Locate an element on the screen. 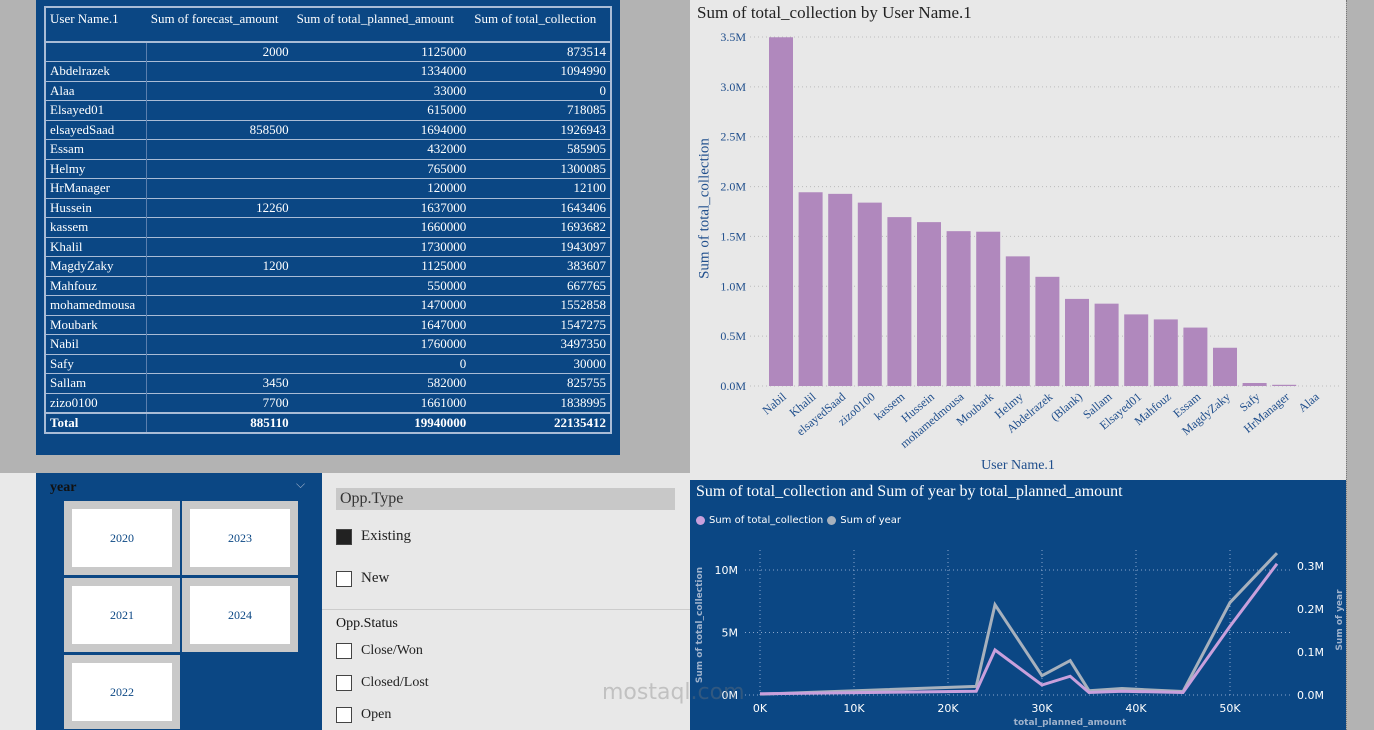  checkbox-checked is located at coordinates (344, 536).